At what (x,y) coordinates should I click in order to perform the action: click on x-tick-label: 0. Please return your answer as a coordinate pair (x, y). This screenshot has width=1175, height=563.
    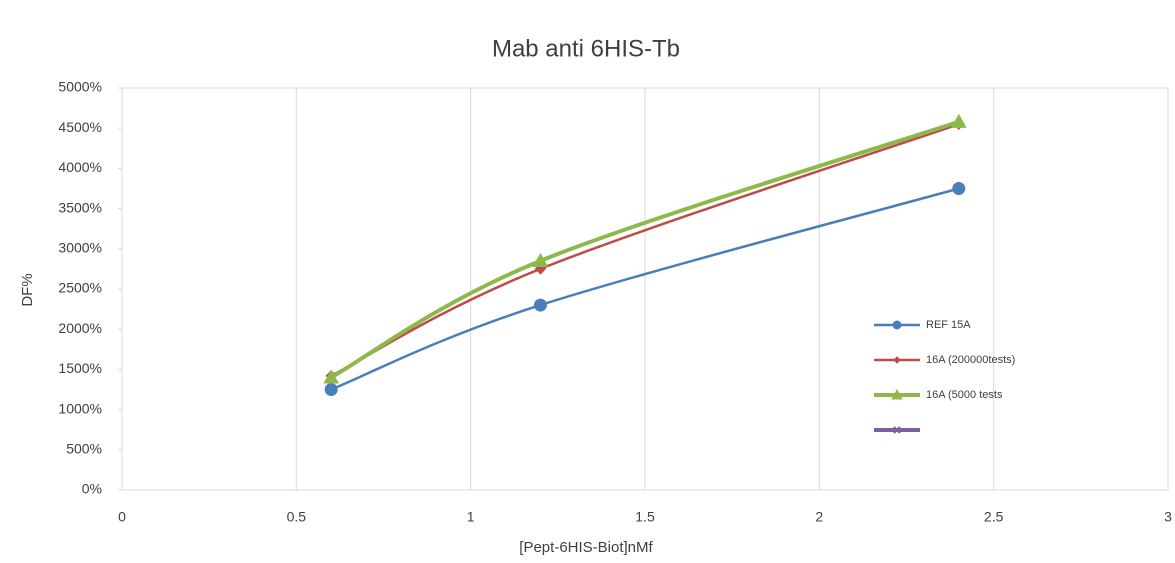
    Looking at the image, I should click on (122, 517).